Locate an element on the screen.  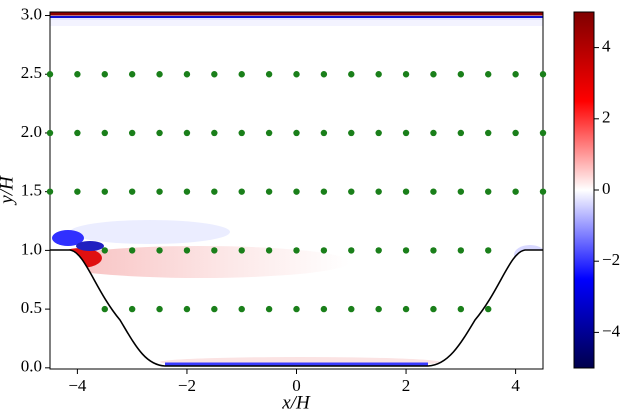
colorbar-tick-label: 4 is located at coordinates (606, 46).